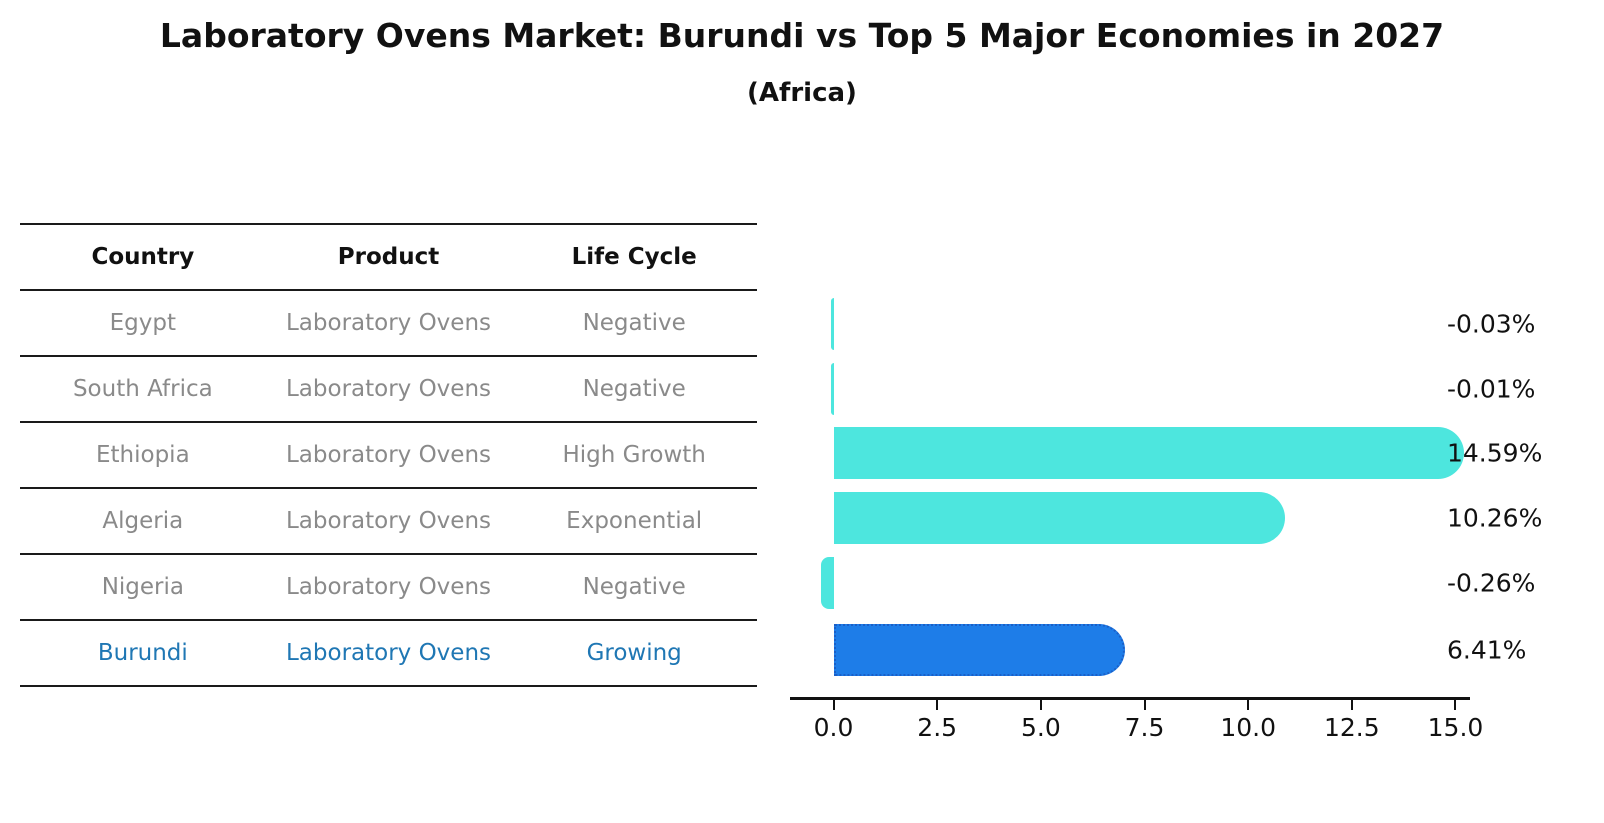 The image size is (1604, 823). I want to click on x-axis-tick-label: 5.0, so click(1040, 727).